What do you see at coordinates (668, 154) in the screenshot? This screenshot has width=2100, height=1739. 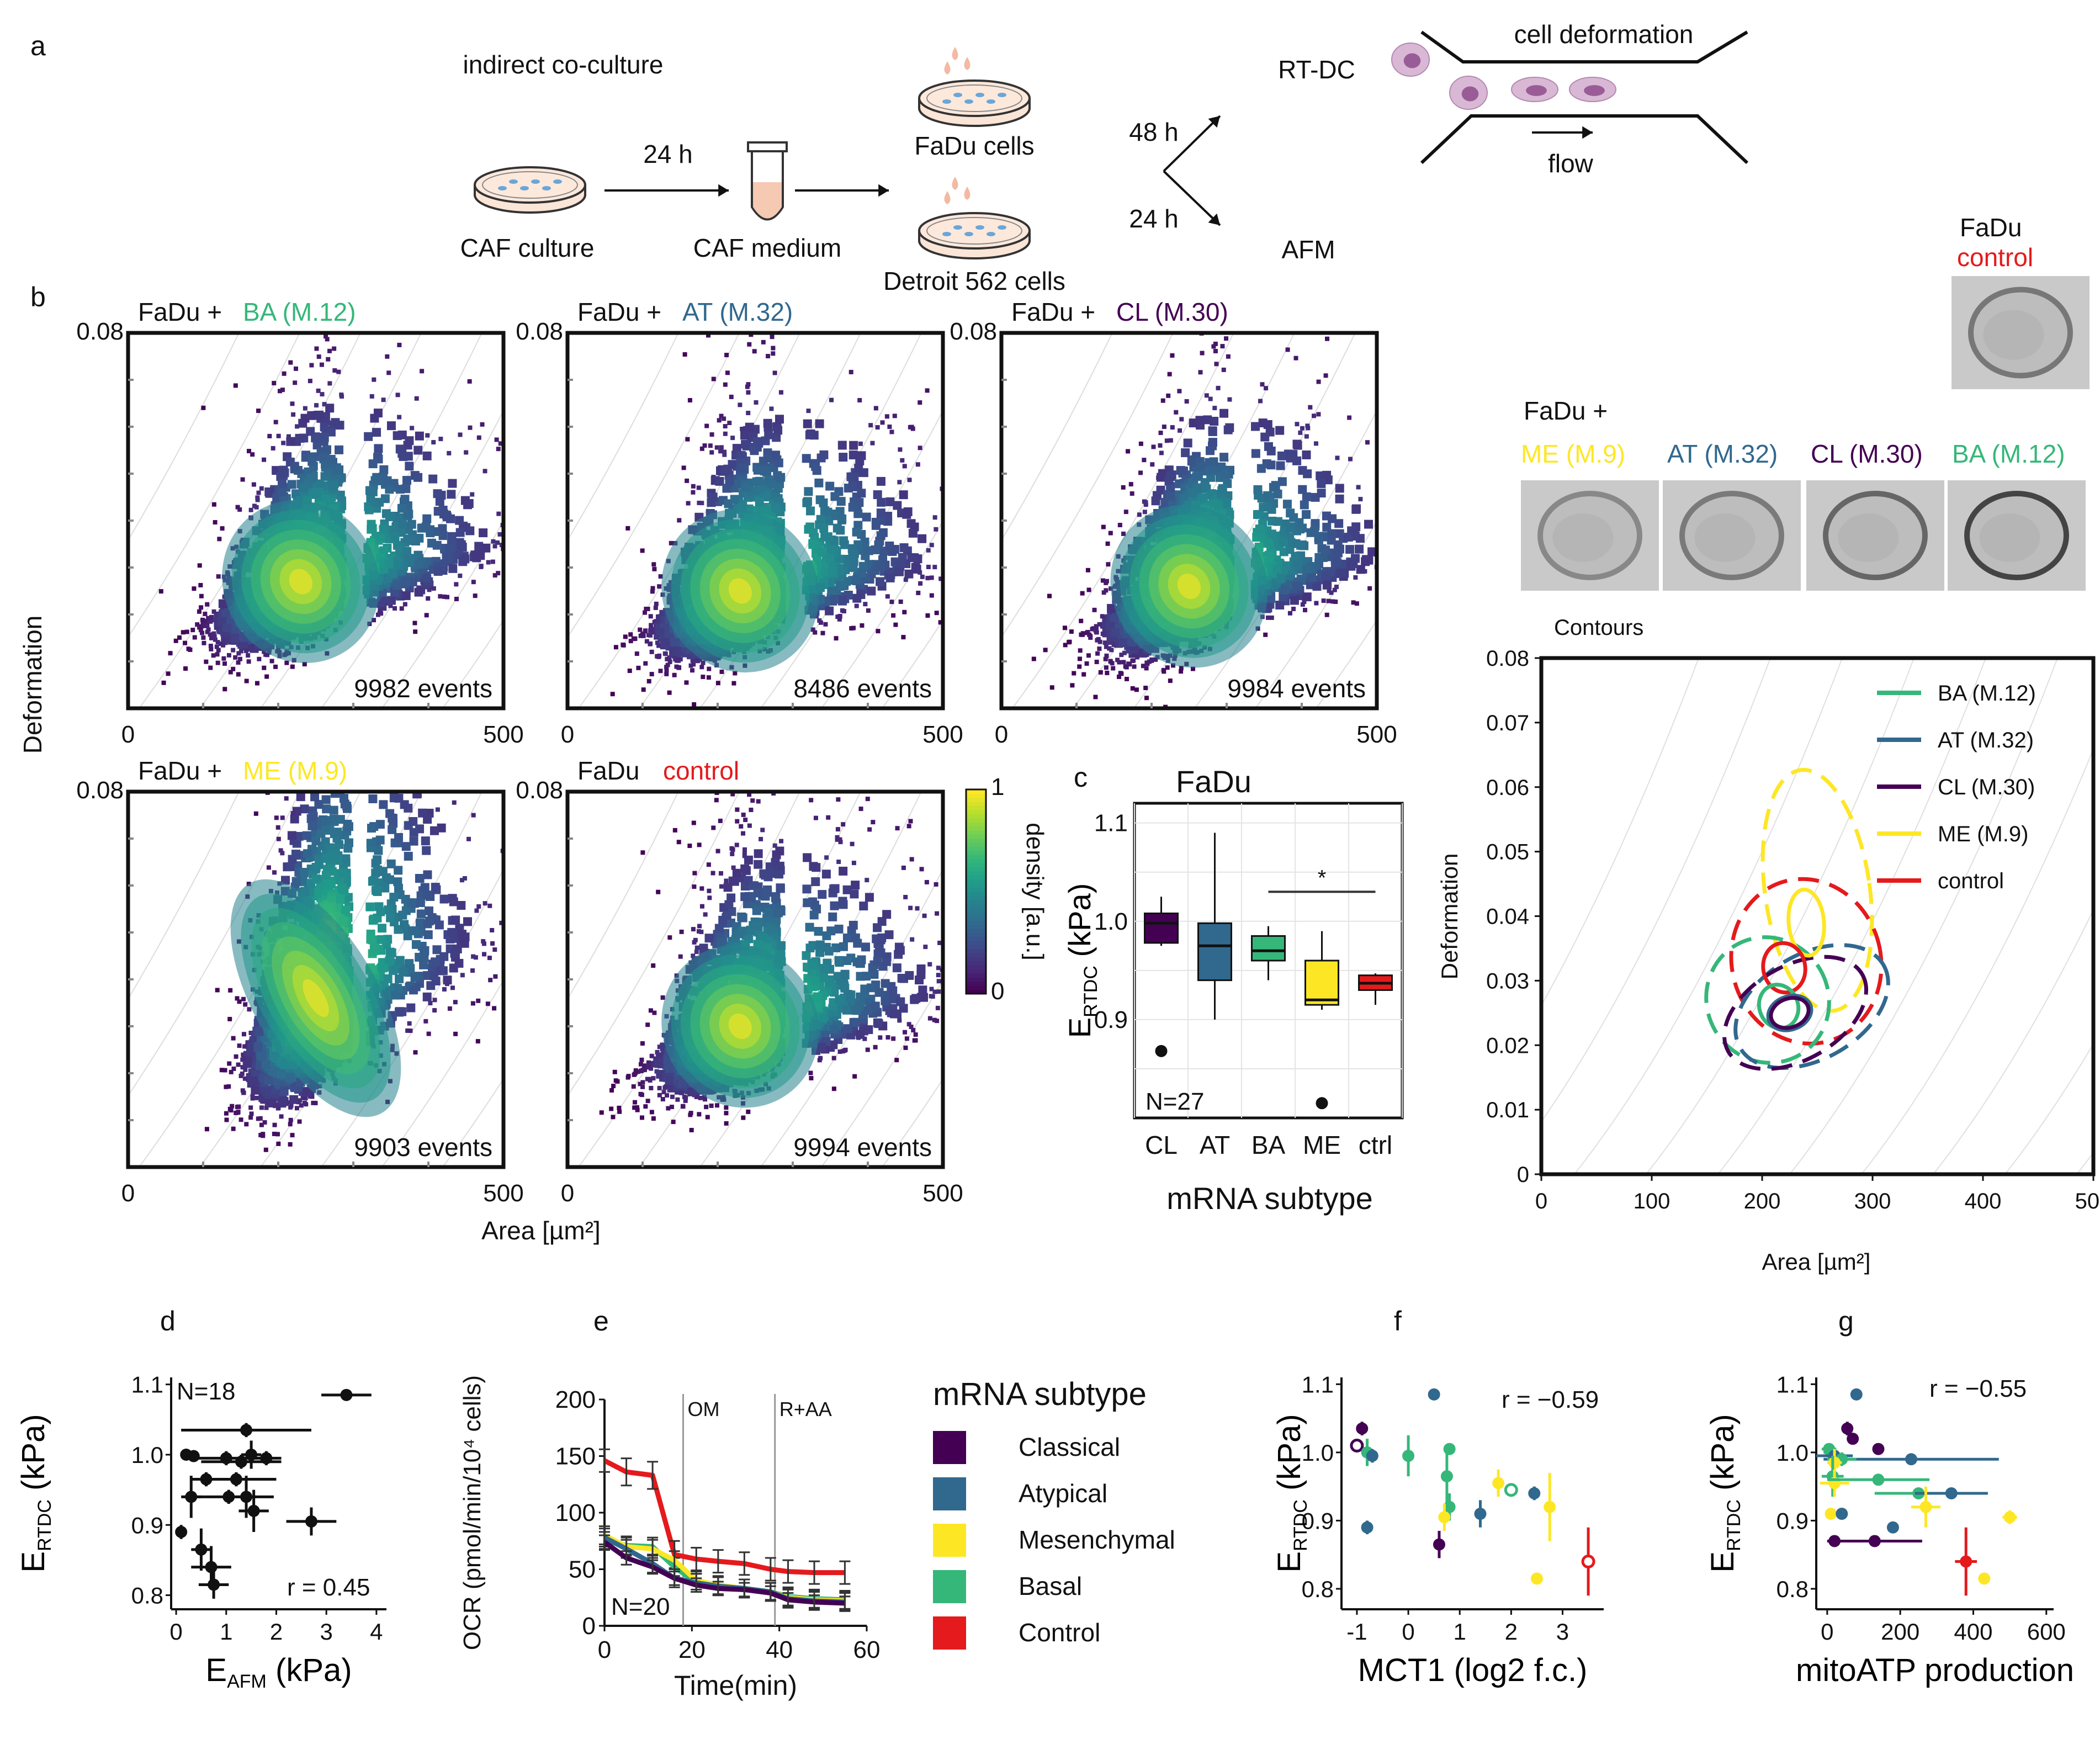 I see `time-24h-label: 24 h` at bounding box center [668, 154].